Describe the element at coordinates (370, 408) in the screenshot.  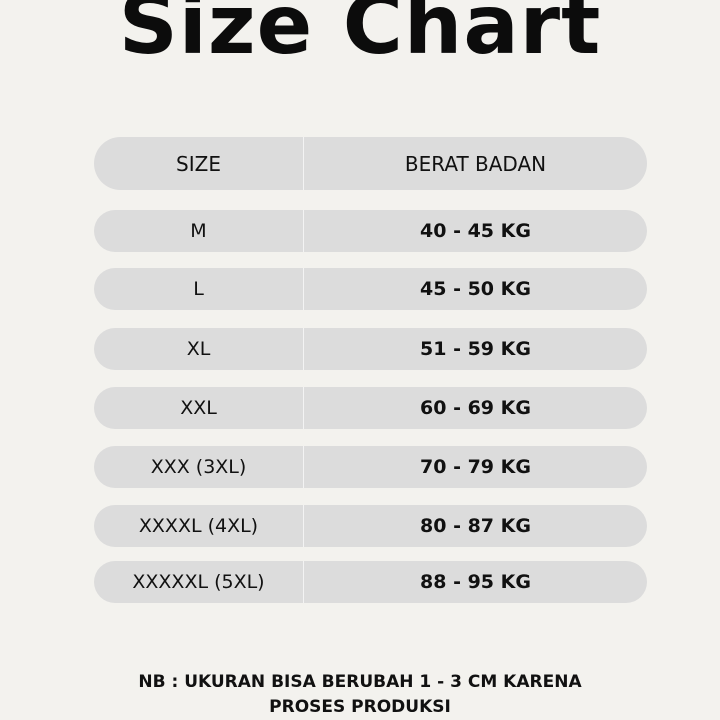
I see `table-row: XXL 60 - 69 KG` at that location.